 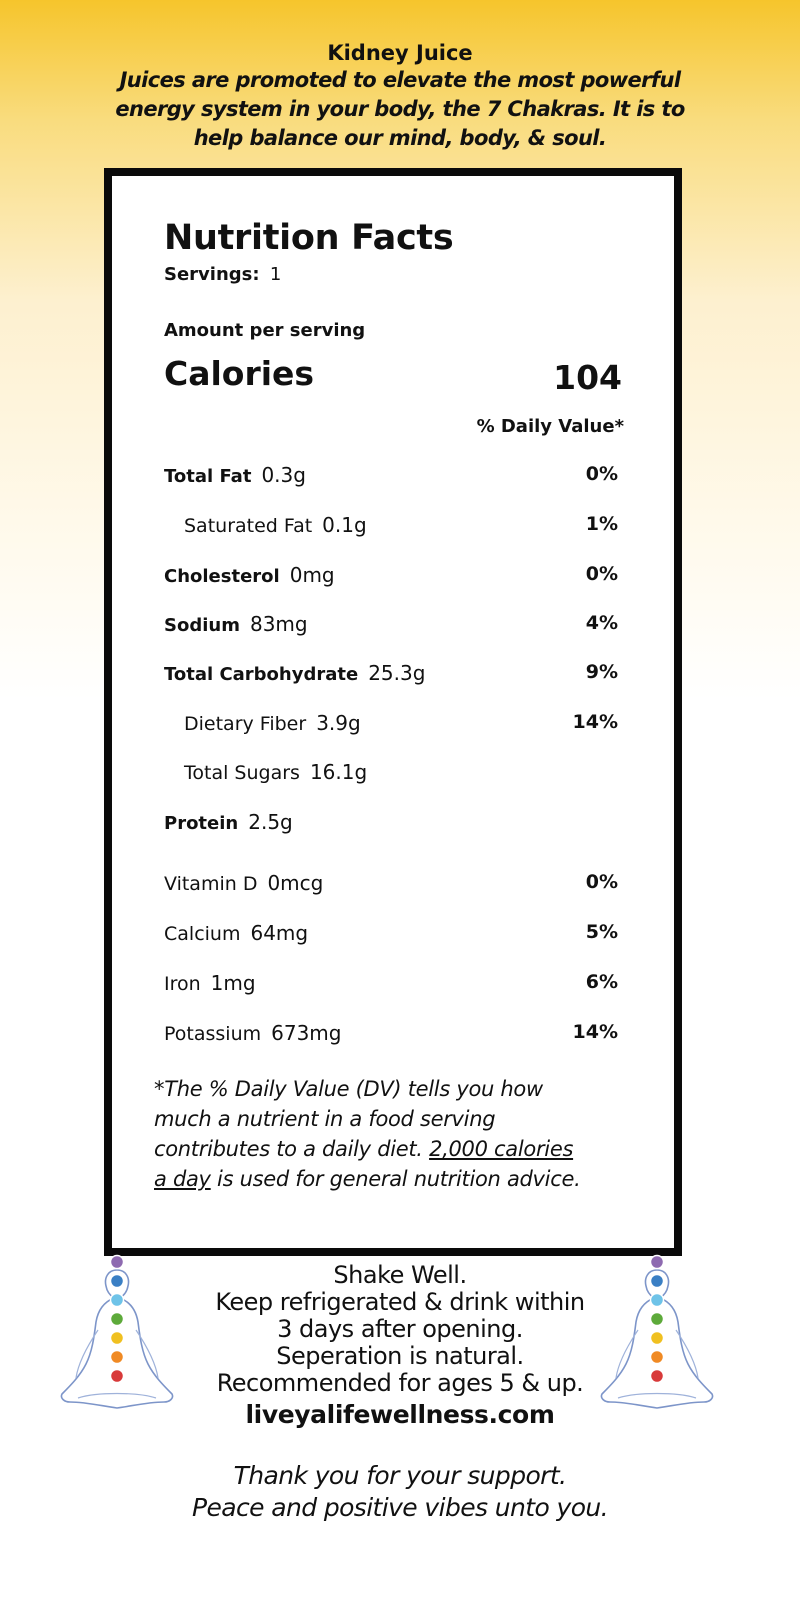 I want to click on nutrient-name: Dietary Fiber, so click(x=245, y=724).